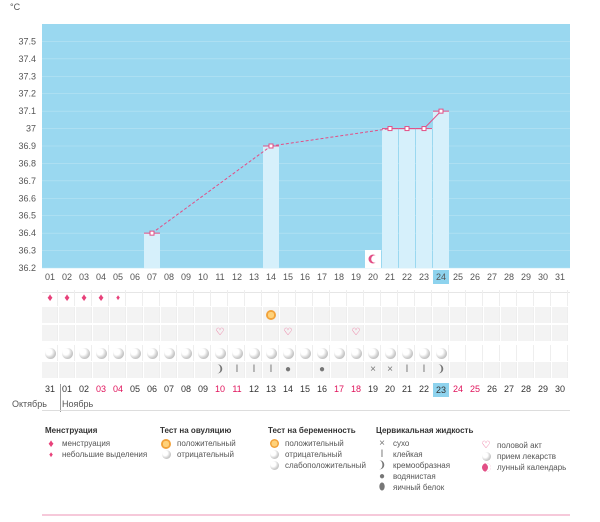 The width and height of the screenshot is (600, 522). Describe the element at coordinates (237, 389) in the screenshot. I see `calendar-date: 11` at that location.